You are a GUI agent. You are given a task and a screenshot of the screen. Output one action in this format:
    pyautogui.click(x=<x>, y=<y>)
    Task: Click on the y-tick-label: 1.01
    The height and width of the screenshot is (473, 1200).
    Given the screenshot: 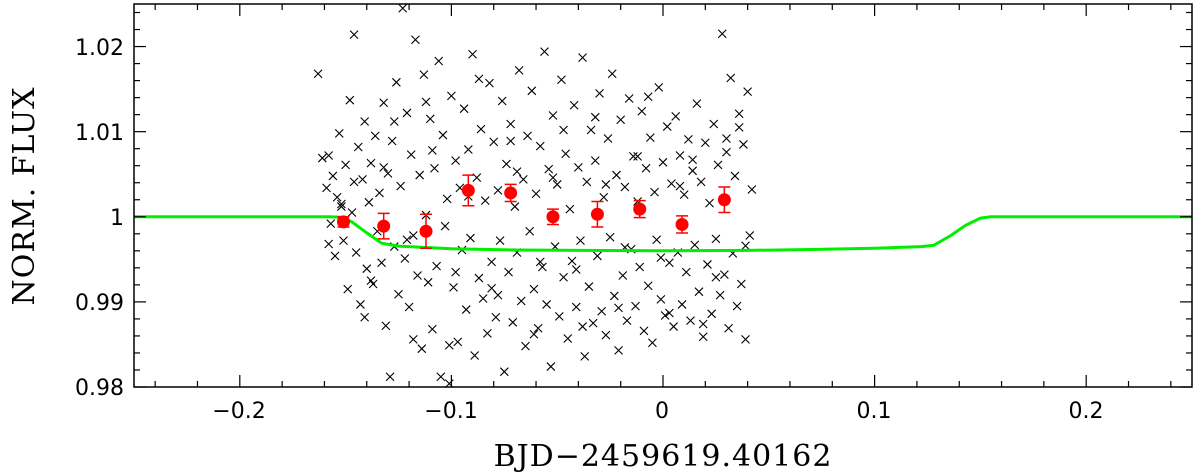 What is the action you would take?
    pyautogui.click(x=99, y=133)
    